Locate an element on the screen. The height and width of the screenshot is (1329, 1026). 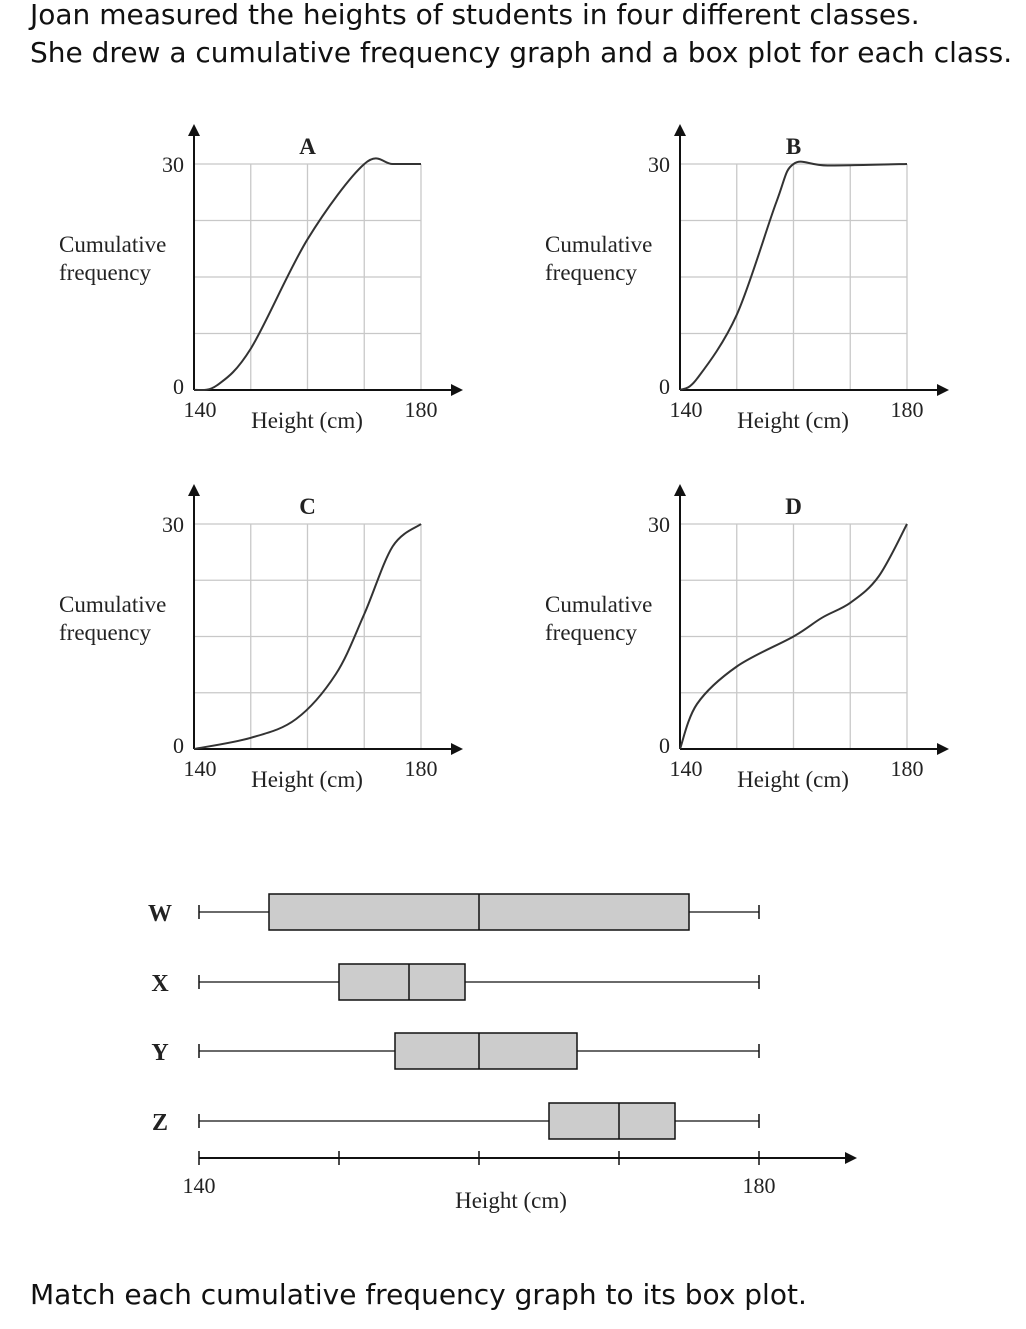
graph-title: A is located at coordinates (307, 146).